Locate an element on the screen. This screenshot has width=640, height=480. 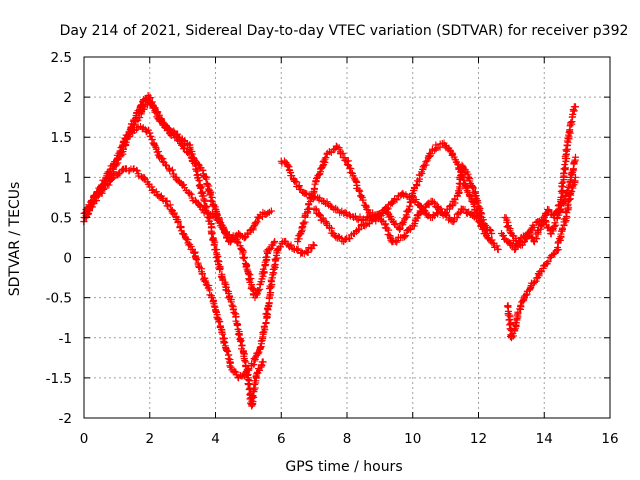
x-tick-label: 6 is located at coordinates (281, 439).